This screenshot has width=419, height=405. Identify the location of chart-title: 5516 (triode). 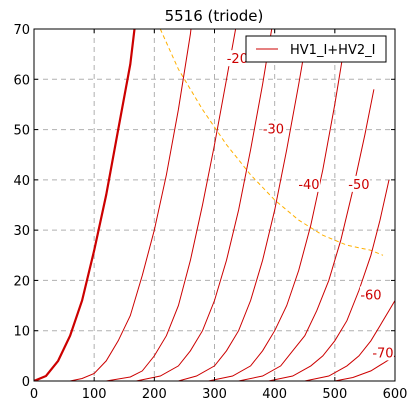
(214, 16).